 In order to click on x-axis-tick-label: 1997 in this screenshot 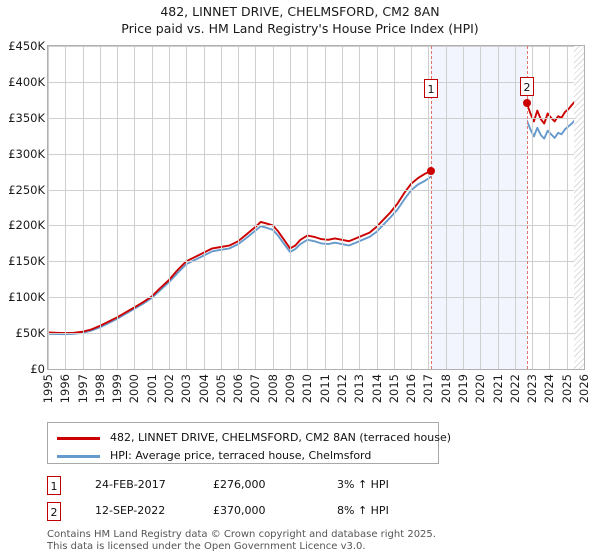, I will do `click(82, 389)`.